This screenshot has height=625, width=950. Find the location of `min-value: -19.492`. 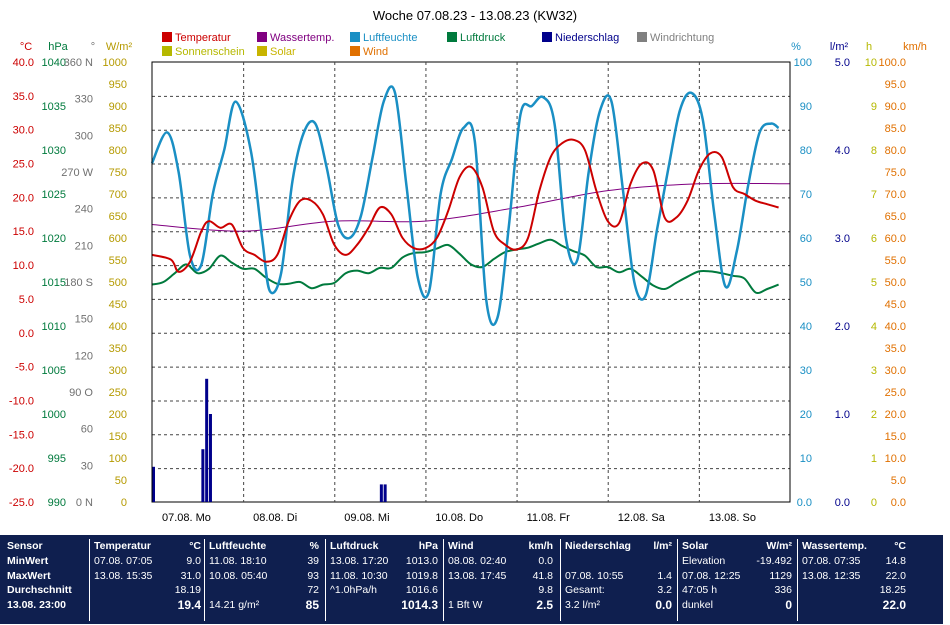

min-value: -19.492 is located at coordinates (774, 560).